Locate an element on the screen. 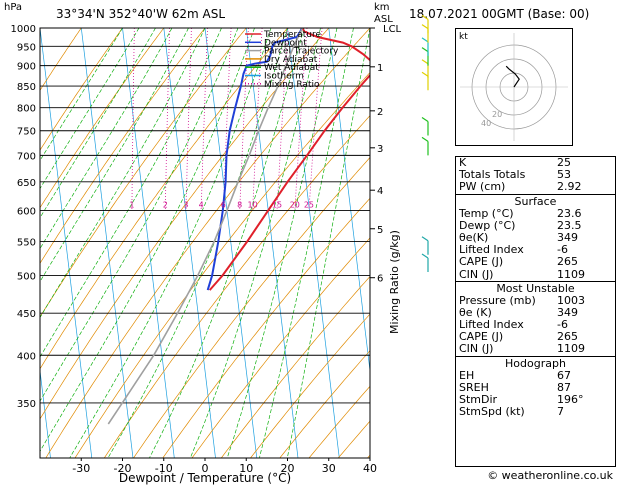 The height and width of the screenshot is (486, 629). asl-unit: ASL is located at coordinates (383, 19).